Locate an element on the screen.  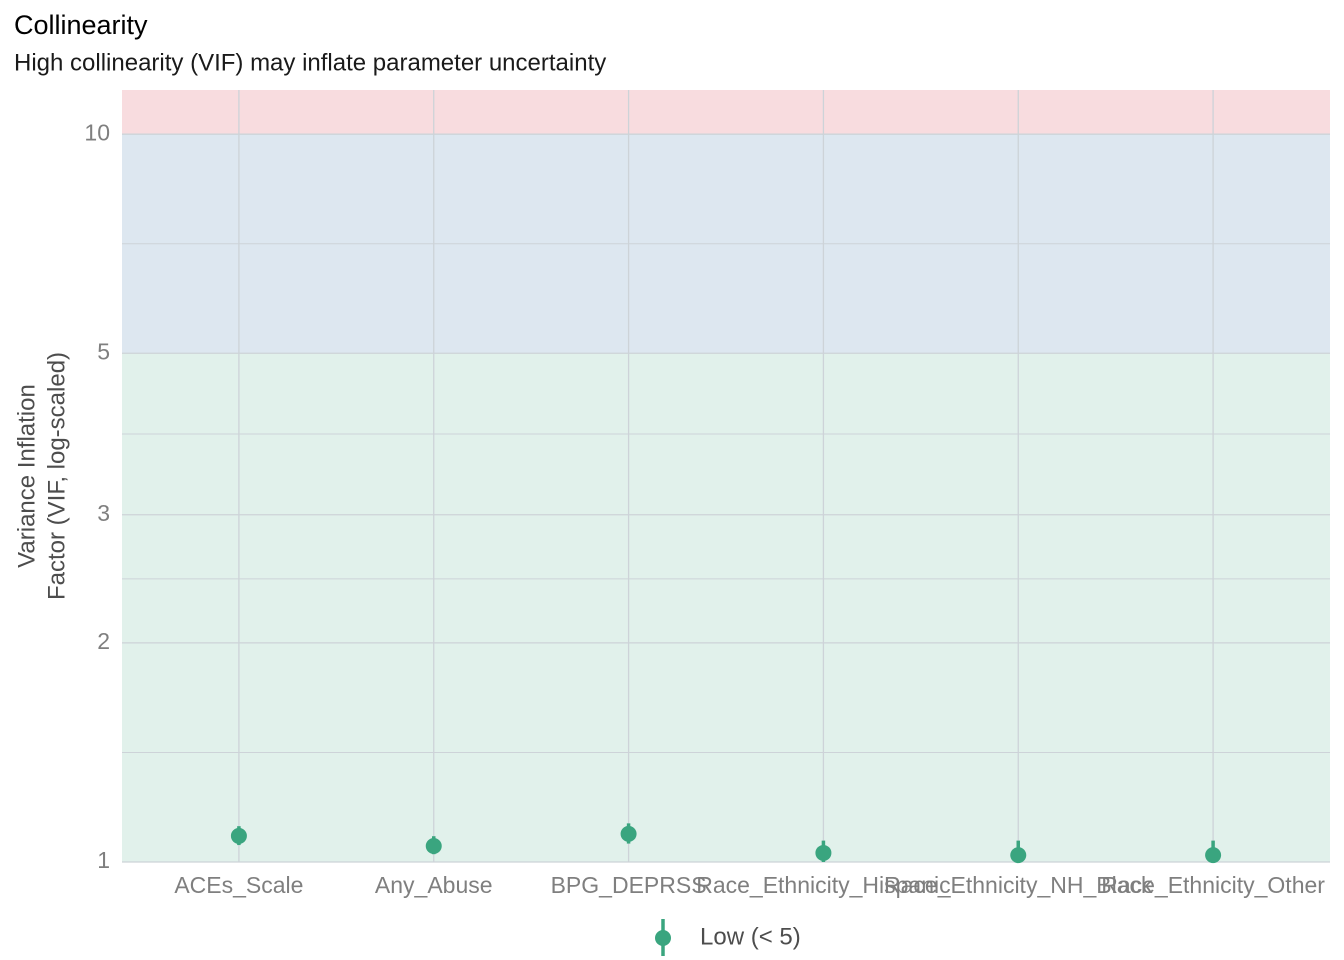
legend-key-point is located at coordinates (663, 938).